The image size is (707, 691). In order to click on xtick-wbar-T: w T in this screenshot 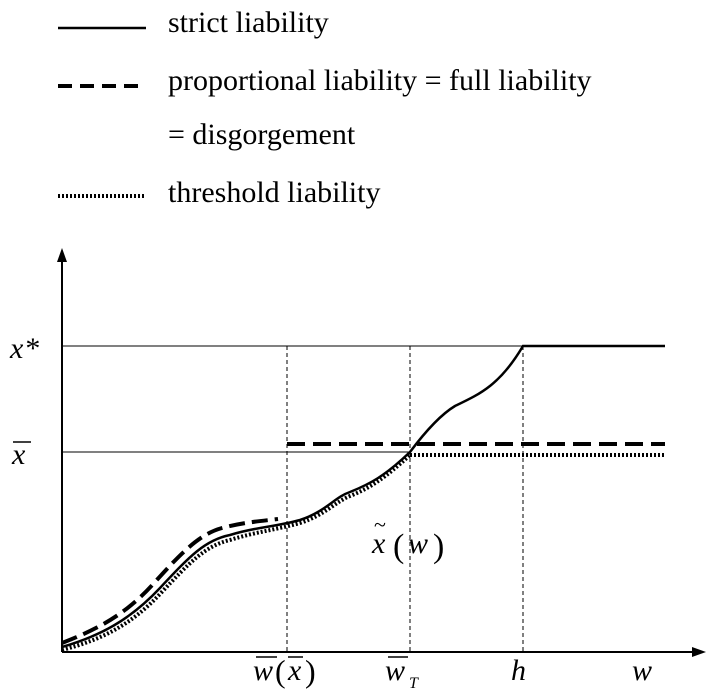, I will do `click(402, 672)`.